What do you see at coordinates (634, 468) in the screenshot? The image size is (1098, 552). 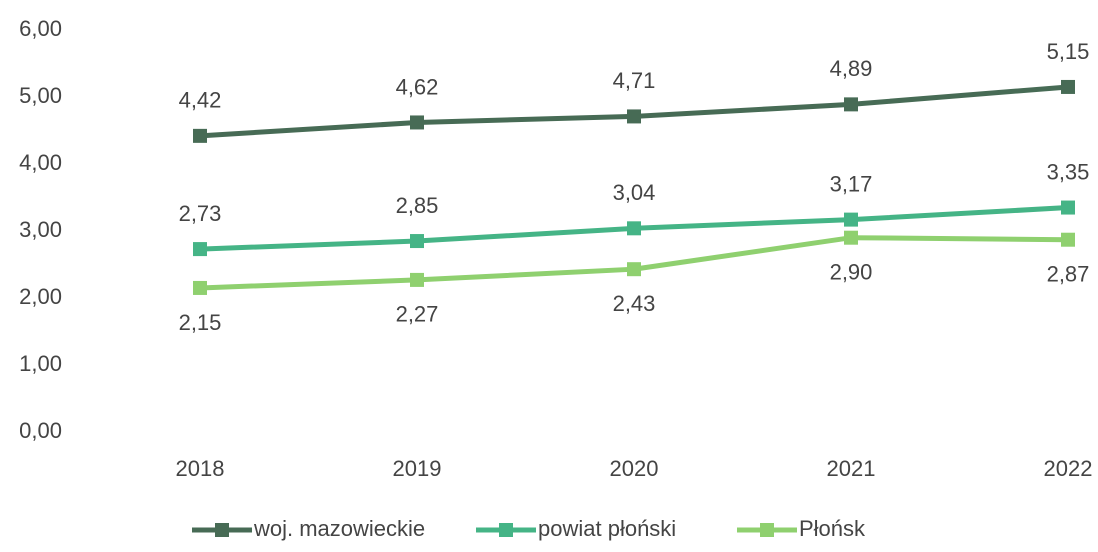 I see `x-tick-label: 2020` at bounding box center [634, 468].